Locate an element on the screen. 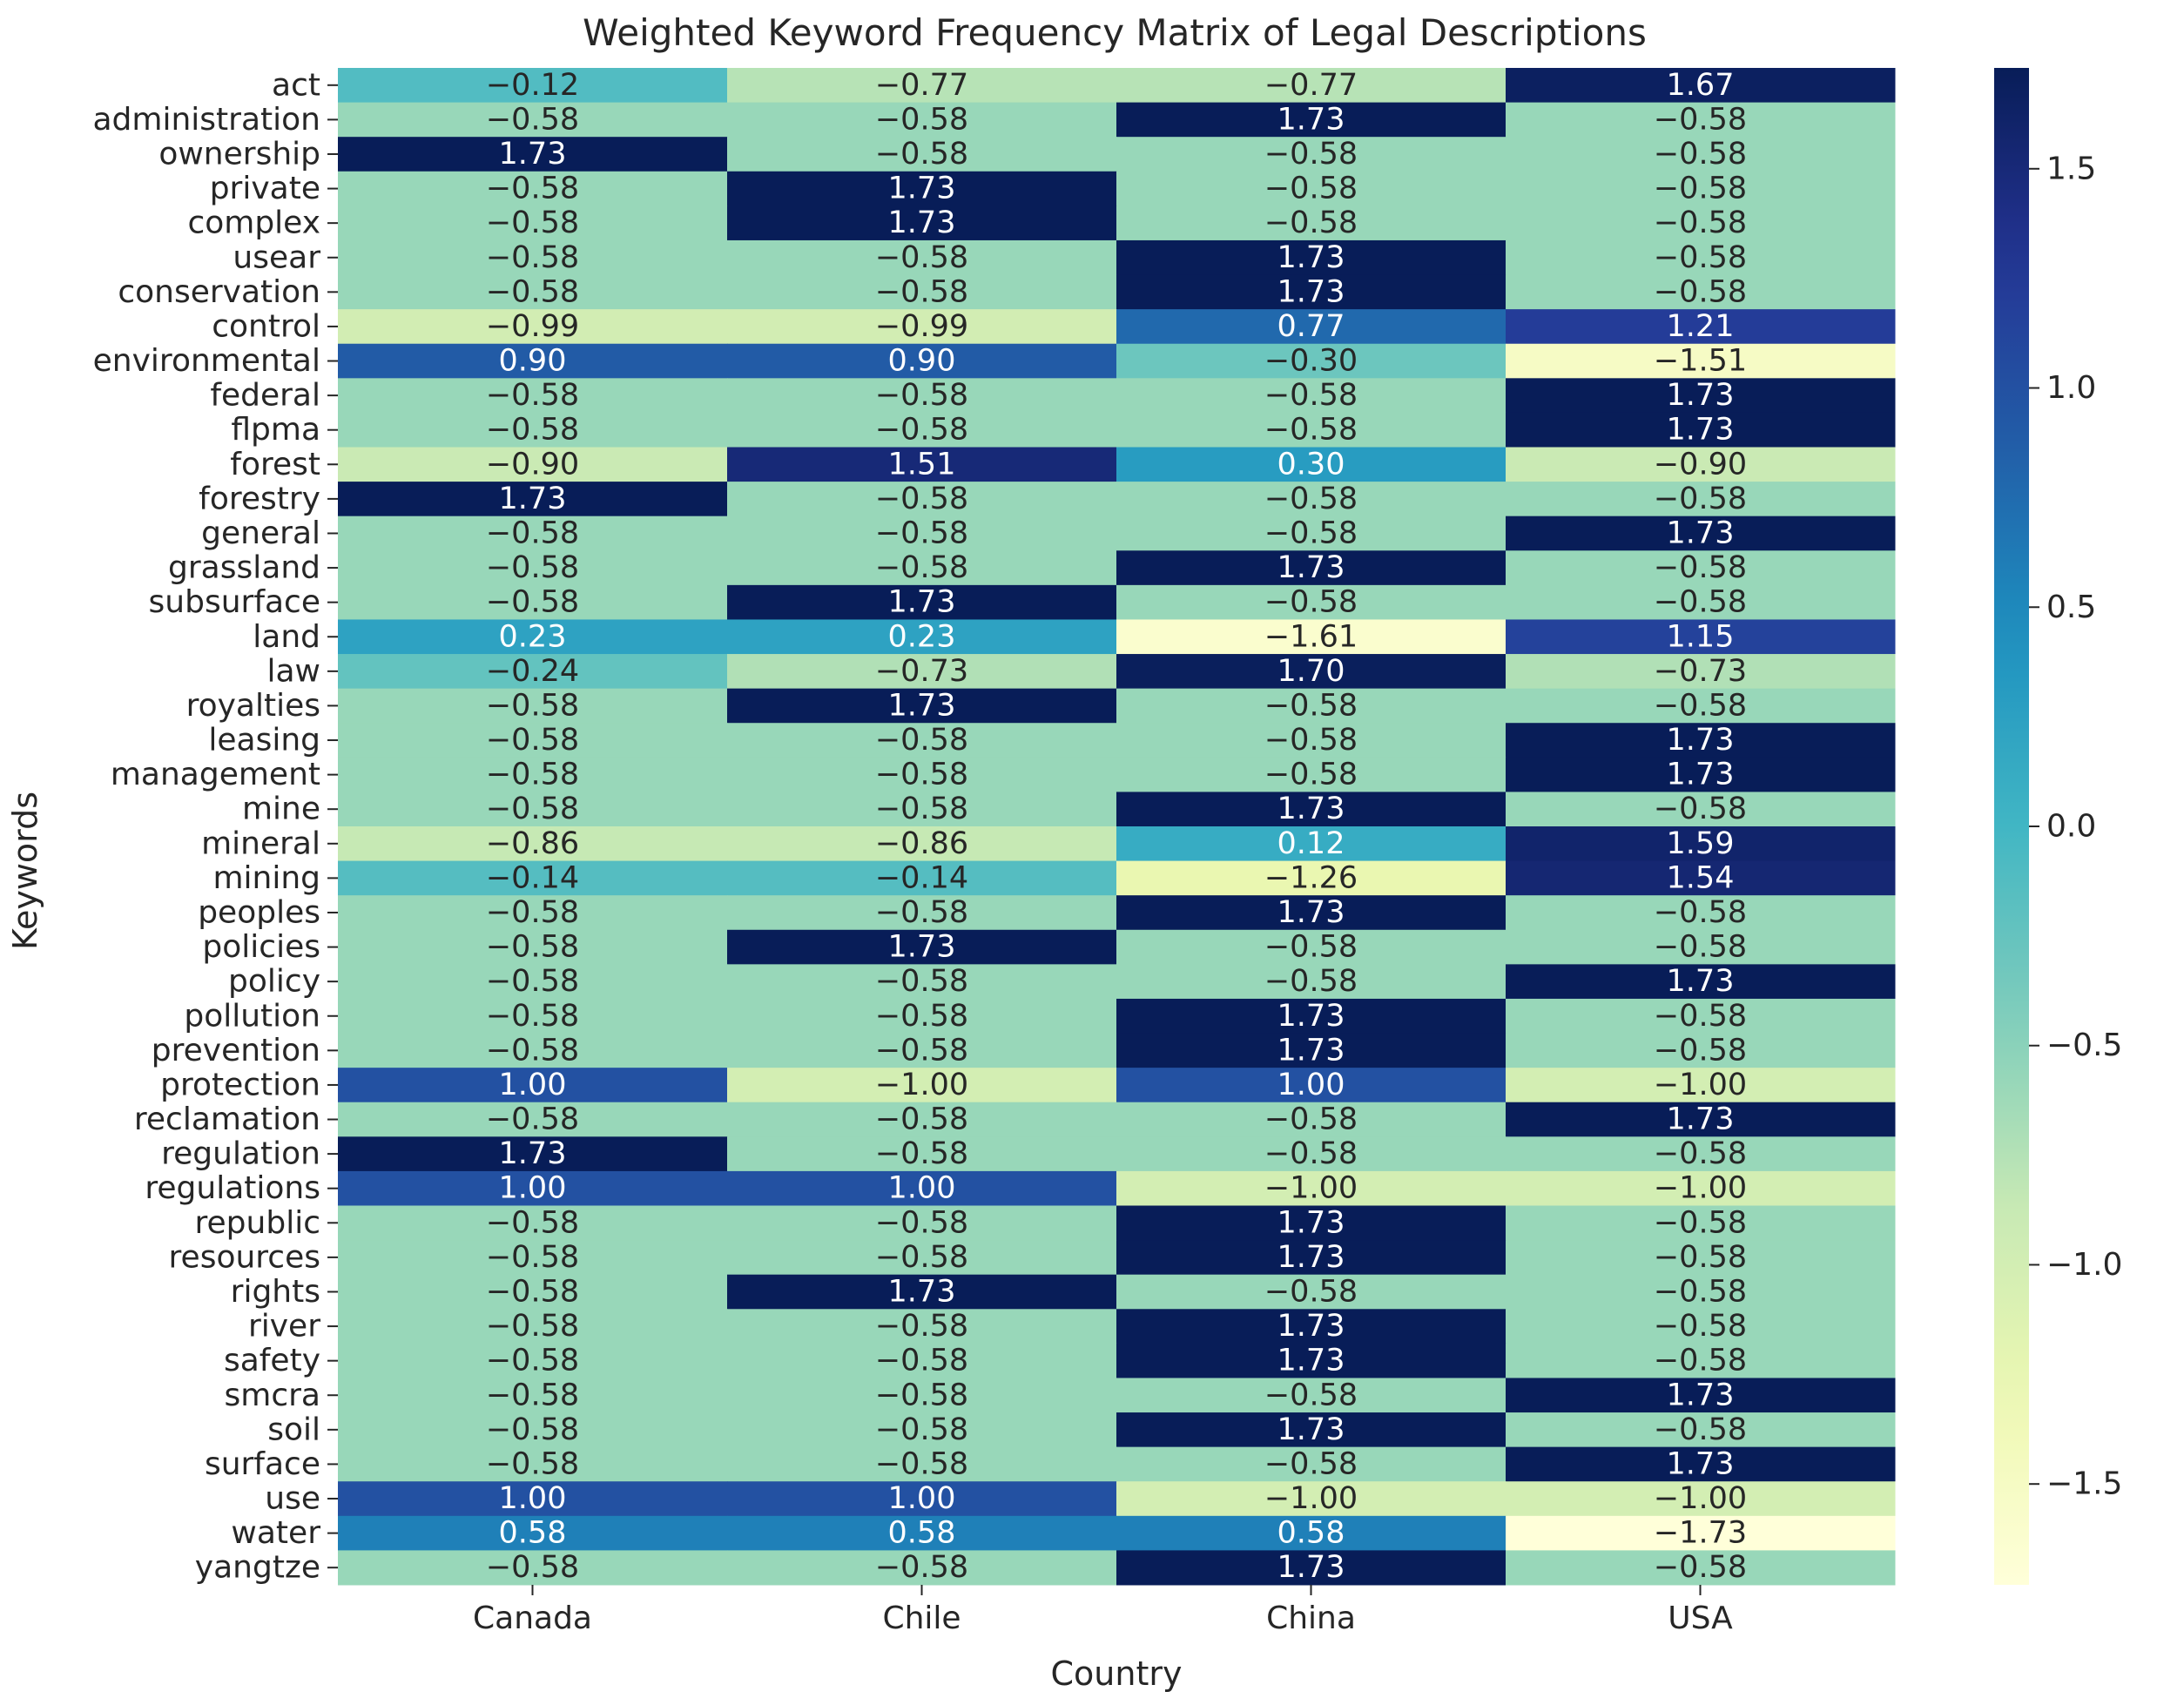 This screenshot has height=1705, width=2184. x-tick-label: Canada is located at coordinates (532, 1618).